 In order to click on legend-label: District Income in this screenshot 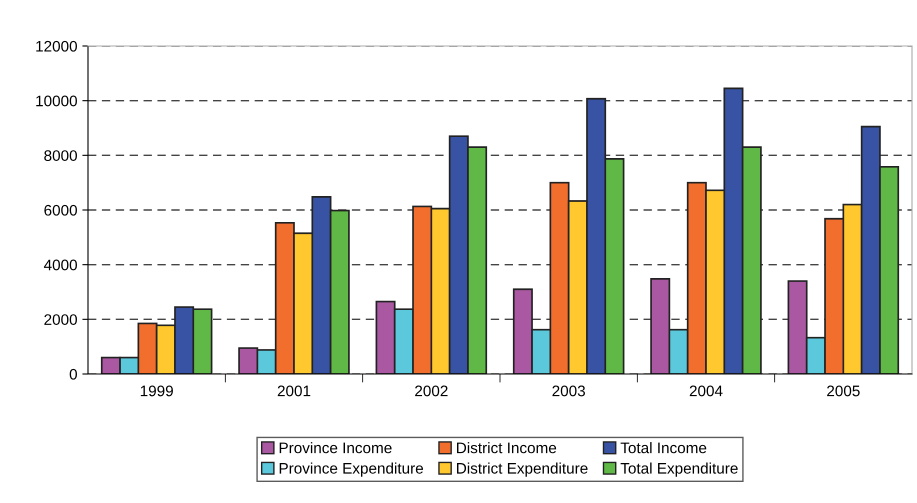, I will do `click(506, 448)`.